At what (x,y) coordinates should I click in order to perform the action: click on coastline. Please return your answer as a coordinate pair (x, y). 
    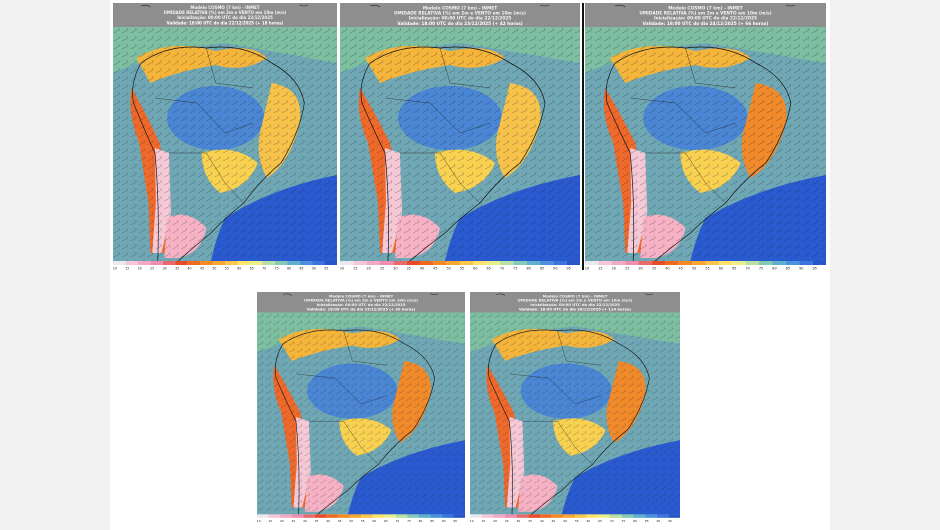
    Looking at the image, I should click on (698, 154).